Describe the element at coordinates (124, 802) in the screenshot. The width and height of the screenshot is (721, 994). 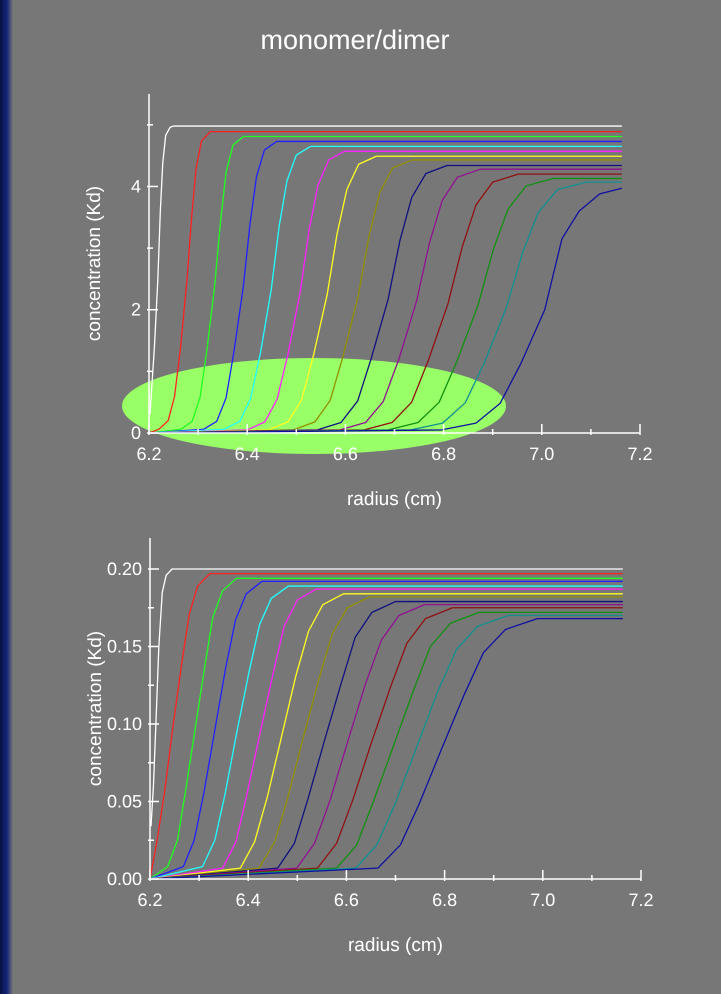
I see `y-tick-label: 0.05` at that location.